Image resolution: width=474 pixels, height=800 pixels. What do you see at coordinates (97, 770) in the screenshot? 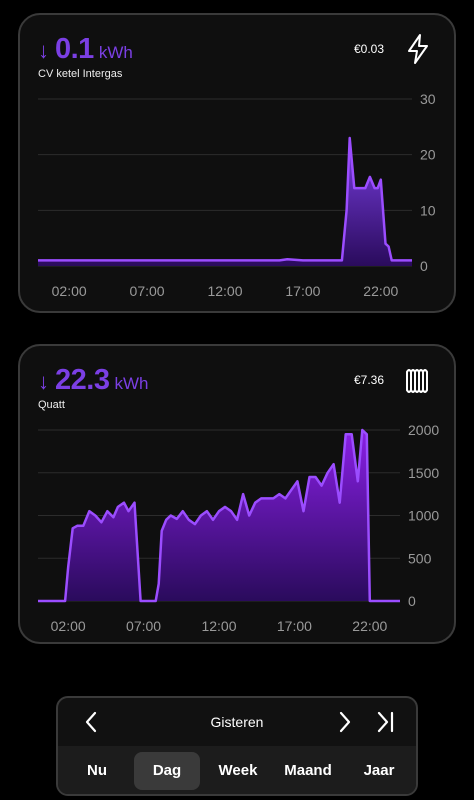
I see `tab-nu: Nu` at bounding box center [97, 770].